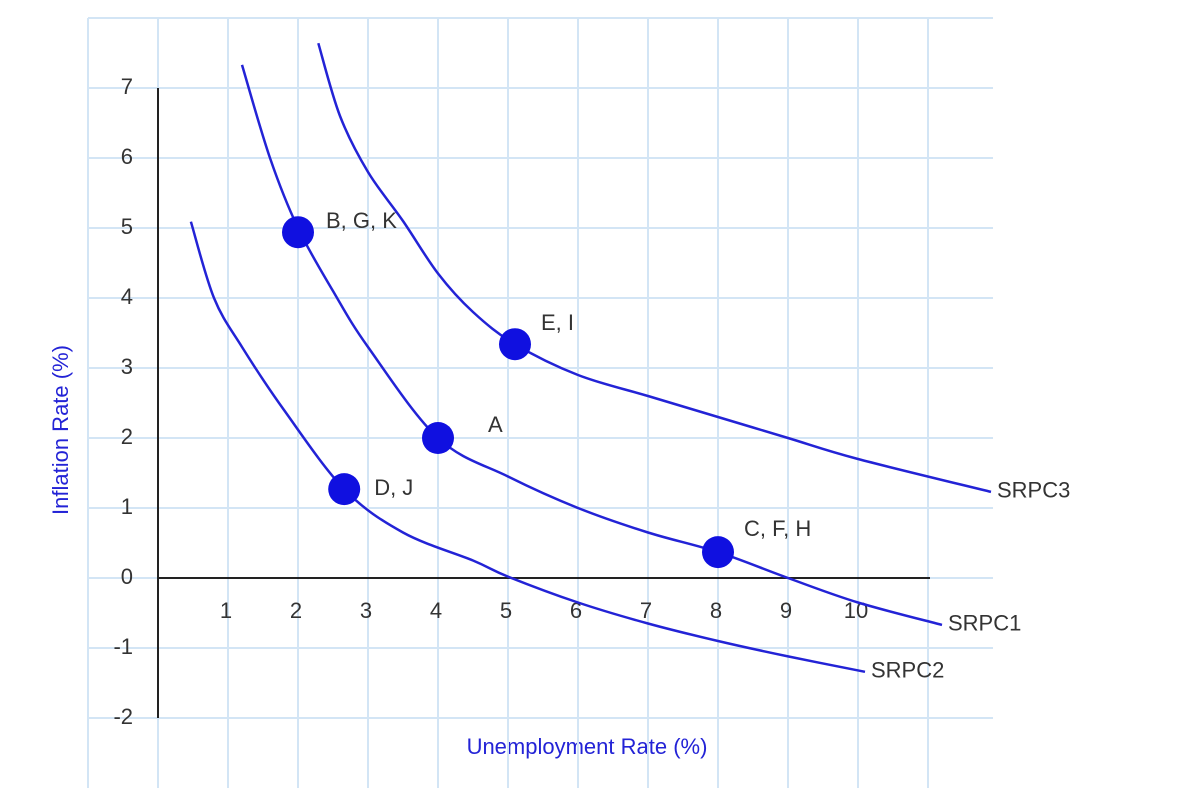  What do you see at coordinates (1033, 490) in the screenshot?
I see `curve-label: SRPC3` at bounding box center [1033, 490].